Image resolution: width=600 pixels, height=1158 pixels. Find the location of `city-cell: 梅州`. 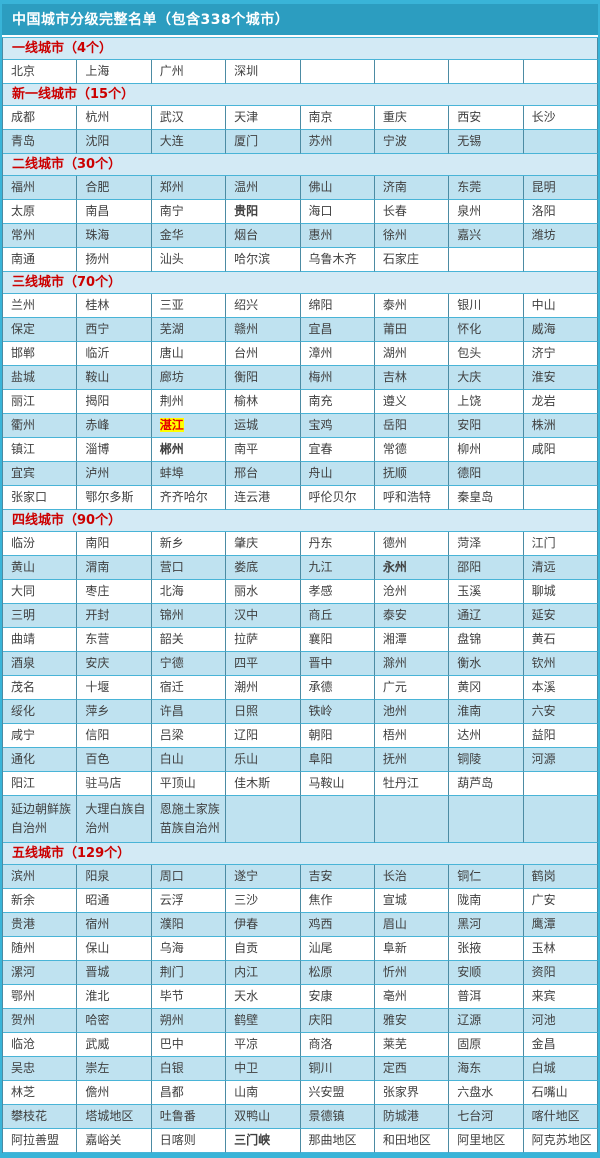

city-cell: 梅州 is located at coordinates (337, 378).